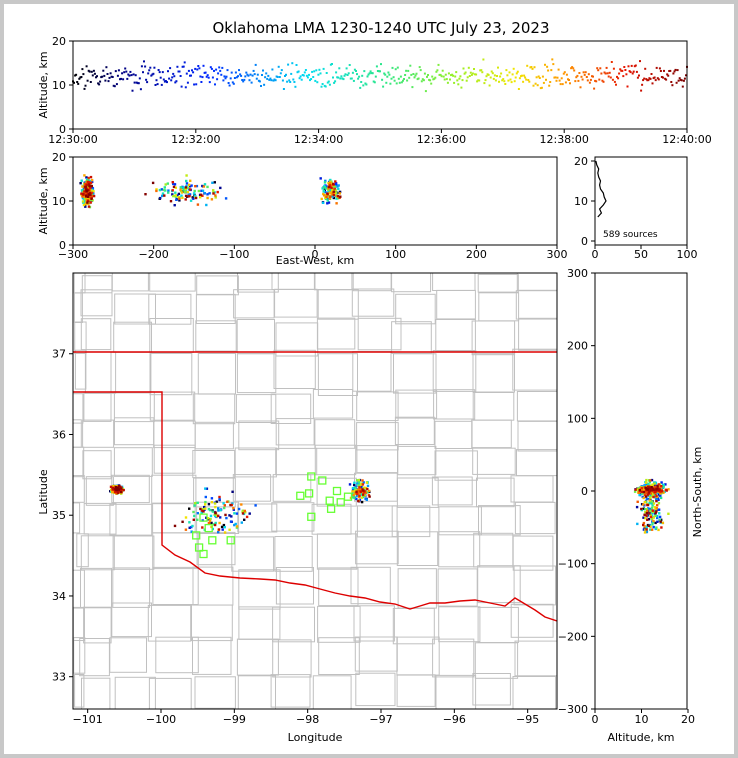 This screenshot has width=738, height=758. Describe the element at coordinates (234, 254) in the screenshot. I see `ew-height-xtick-label: −100` at that location.